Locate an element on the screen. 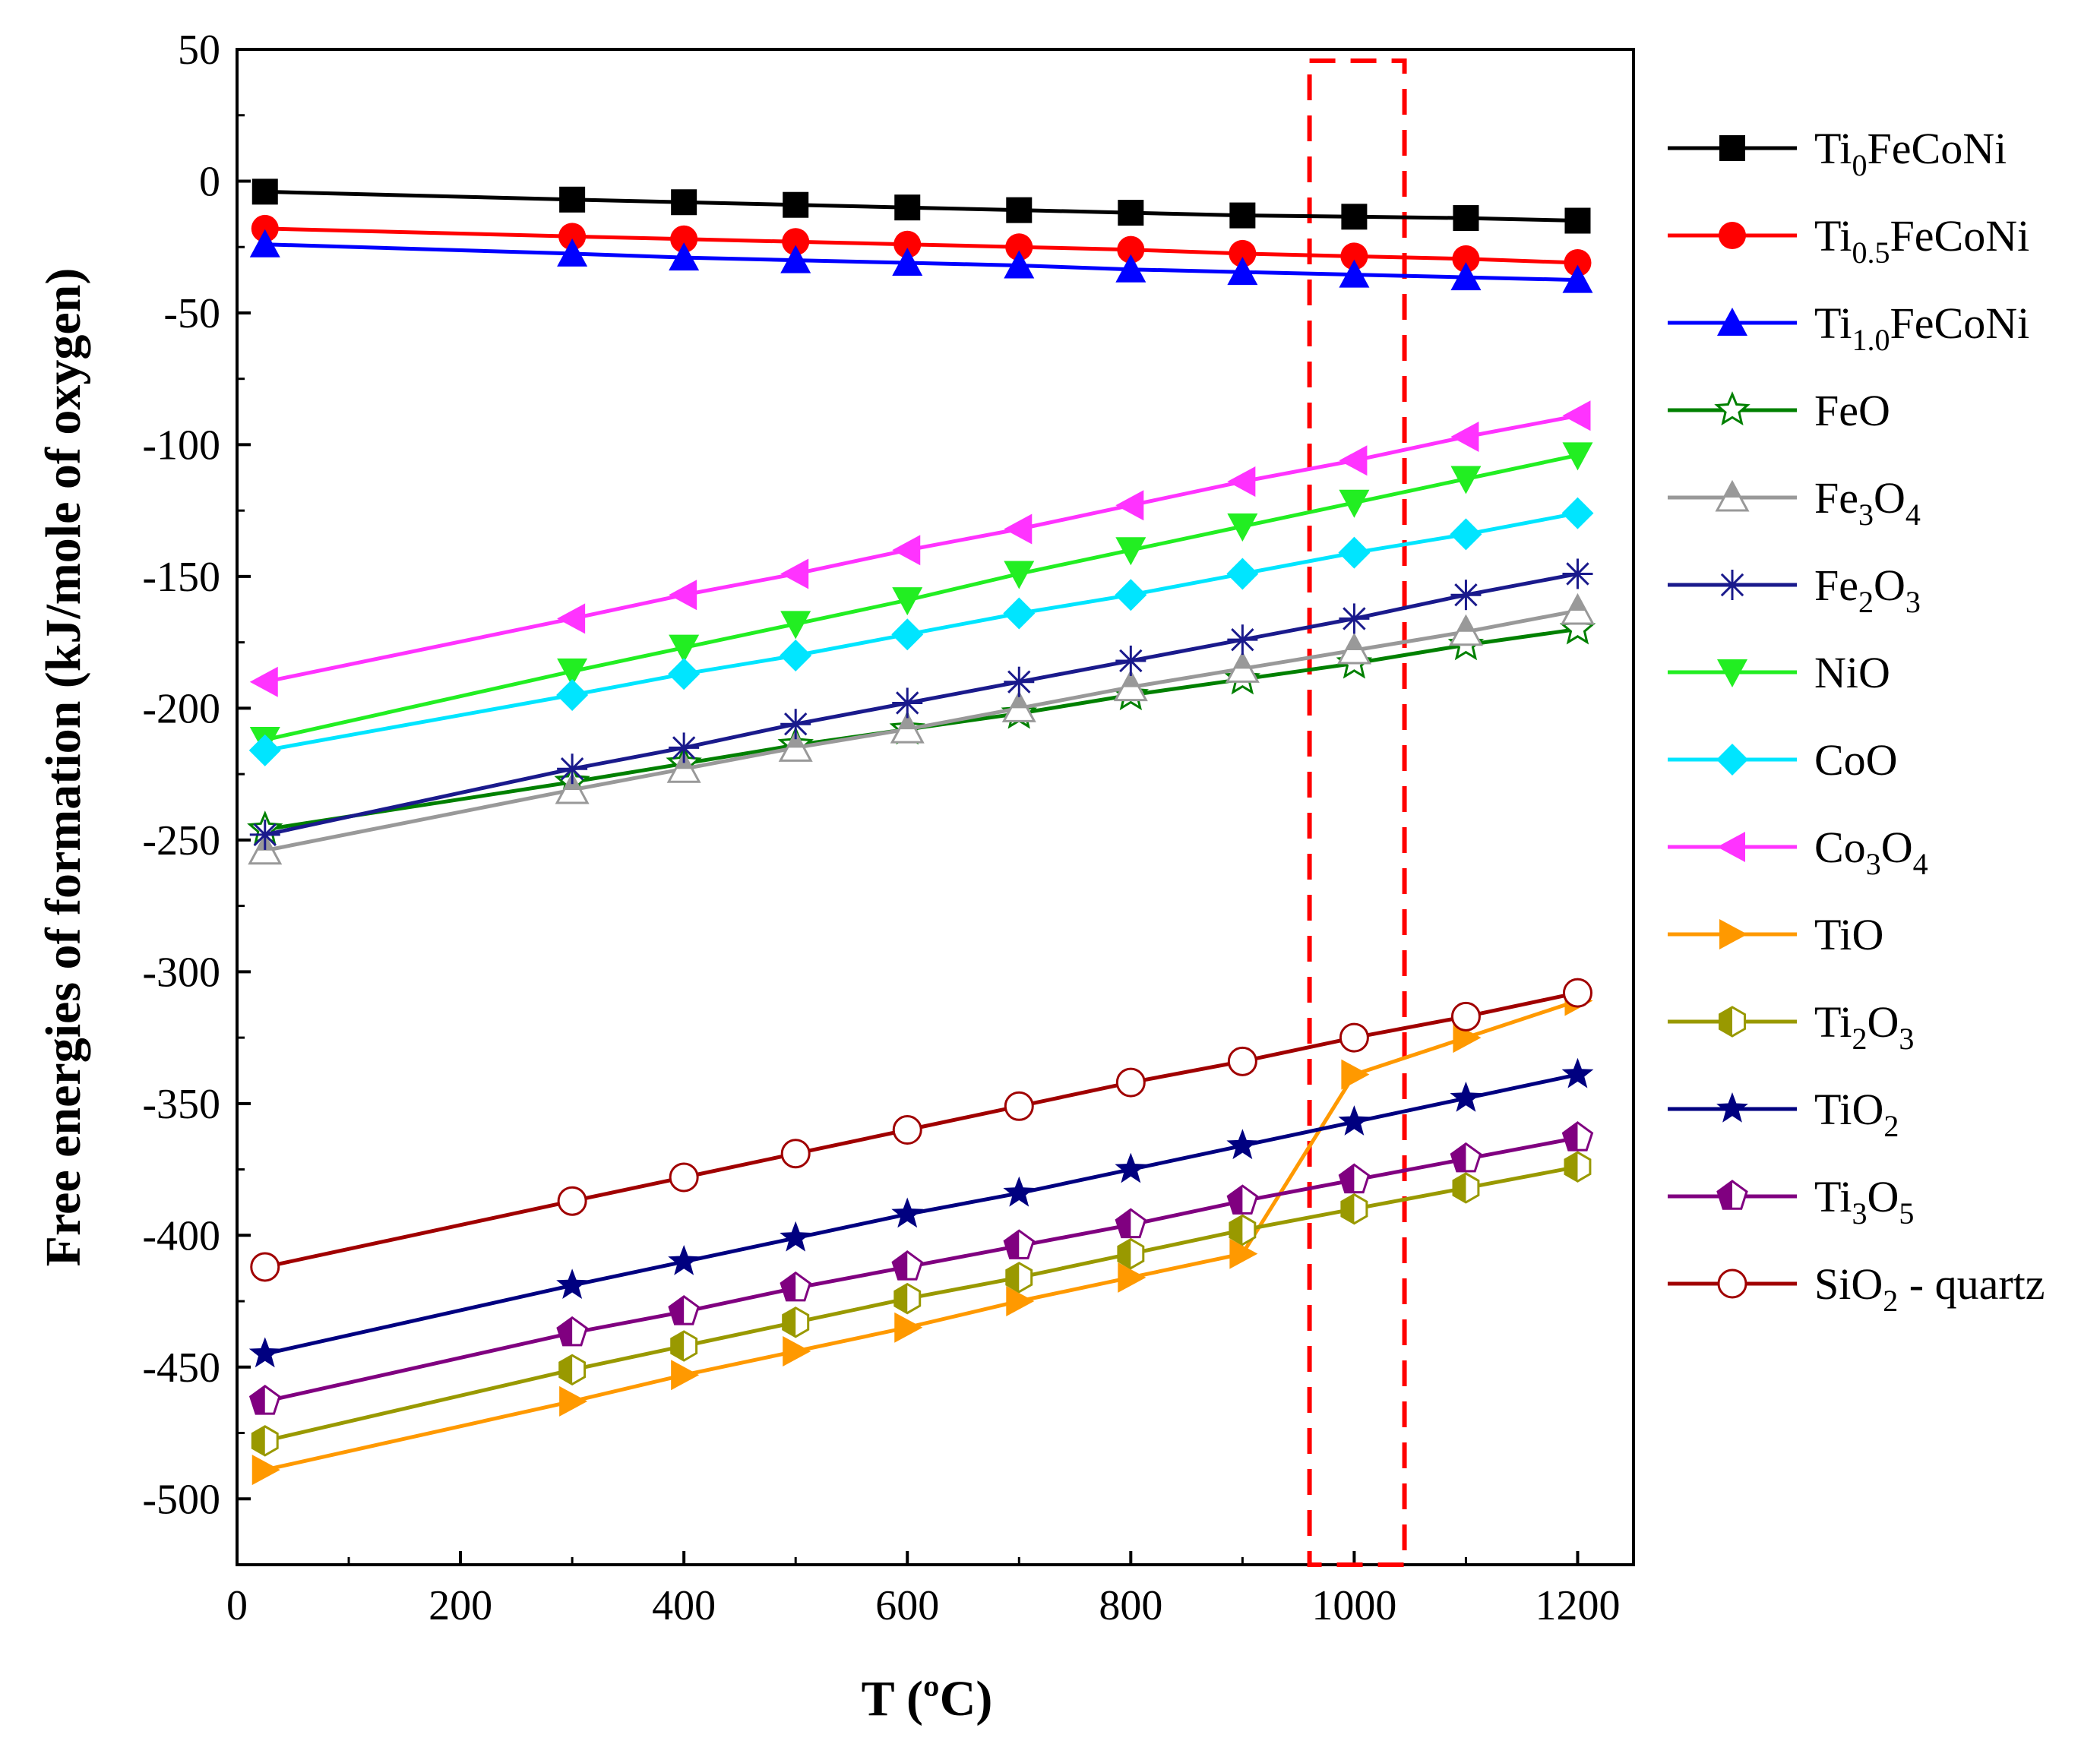  legend-label: Fe2O3 is located at coordinates (1867, 590).